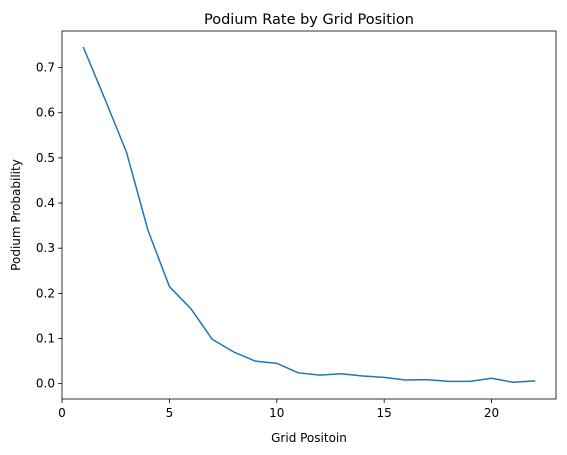 The image size is (567, 455). I want to click on x-axis-label: Grid Positoin, so click(309, 438).